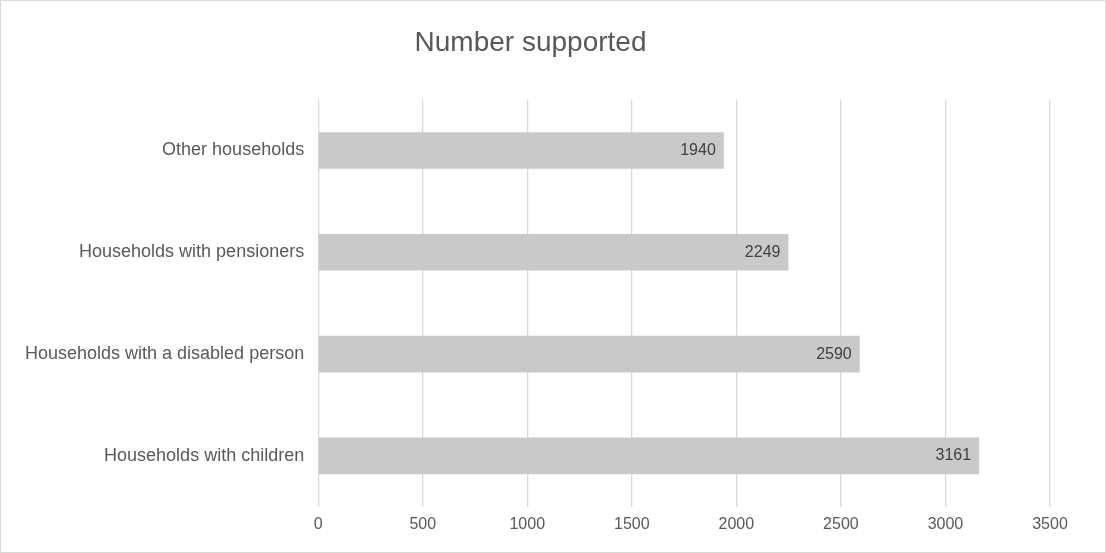  Describe the element at coordinates (698, 149) in the screenshot. I see `data-label: 1940` at that location.